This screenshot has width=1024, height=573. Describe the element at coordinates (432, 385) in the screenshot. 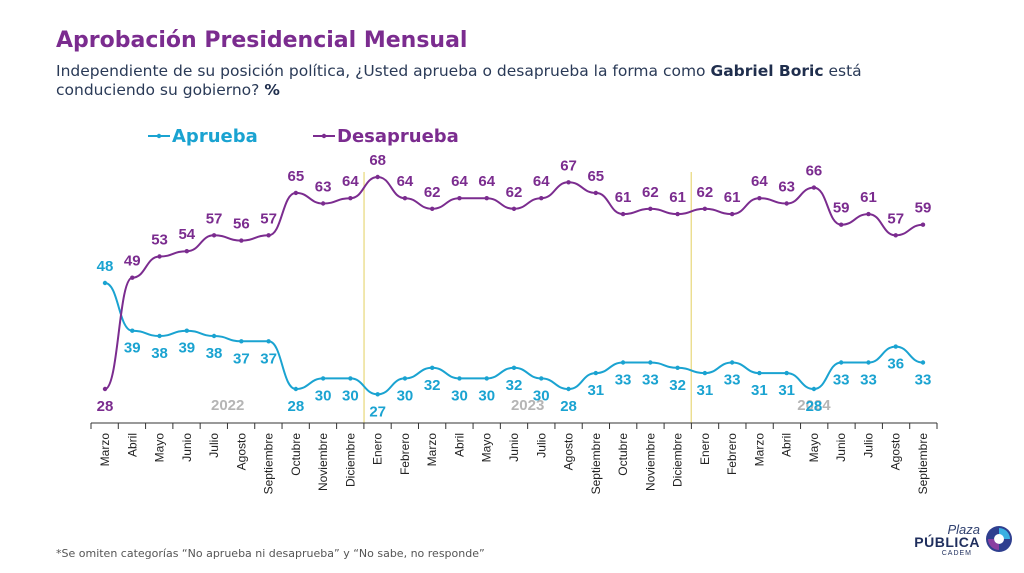

I see `aprueba-data-label: 32` at that location.